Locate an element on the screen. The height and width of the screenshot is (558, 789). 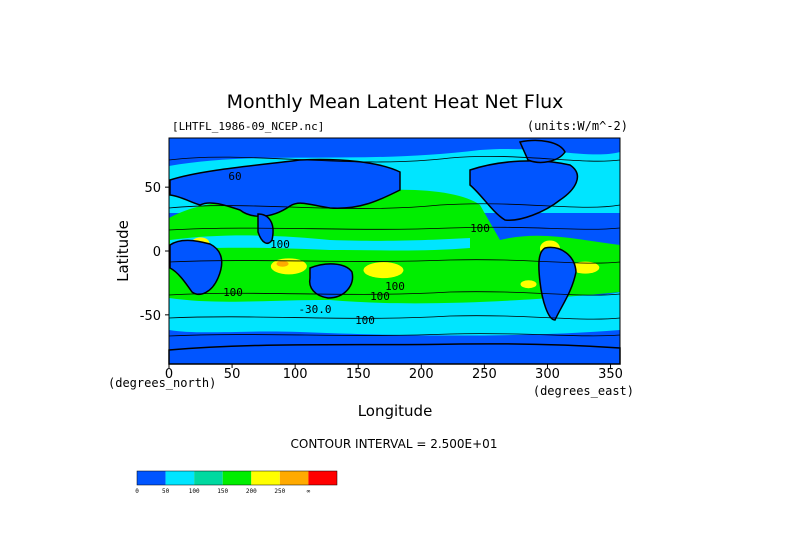
x-tick-label: 300 is located at coordinates (547, 374).